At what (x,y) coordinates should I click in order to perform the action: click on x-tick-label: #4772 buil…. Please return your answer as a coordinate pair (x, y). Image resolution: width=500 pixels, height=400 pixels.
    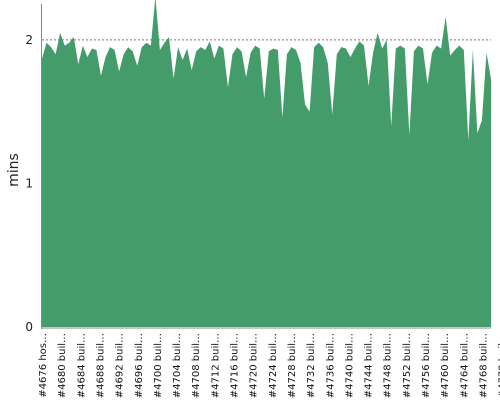
    Looking at the image, I should click on (499, 365).